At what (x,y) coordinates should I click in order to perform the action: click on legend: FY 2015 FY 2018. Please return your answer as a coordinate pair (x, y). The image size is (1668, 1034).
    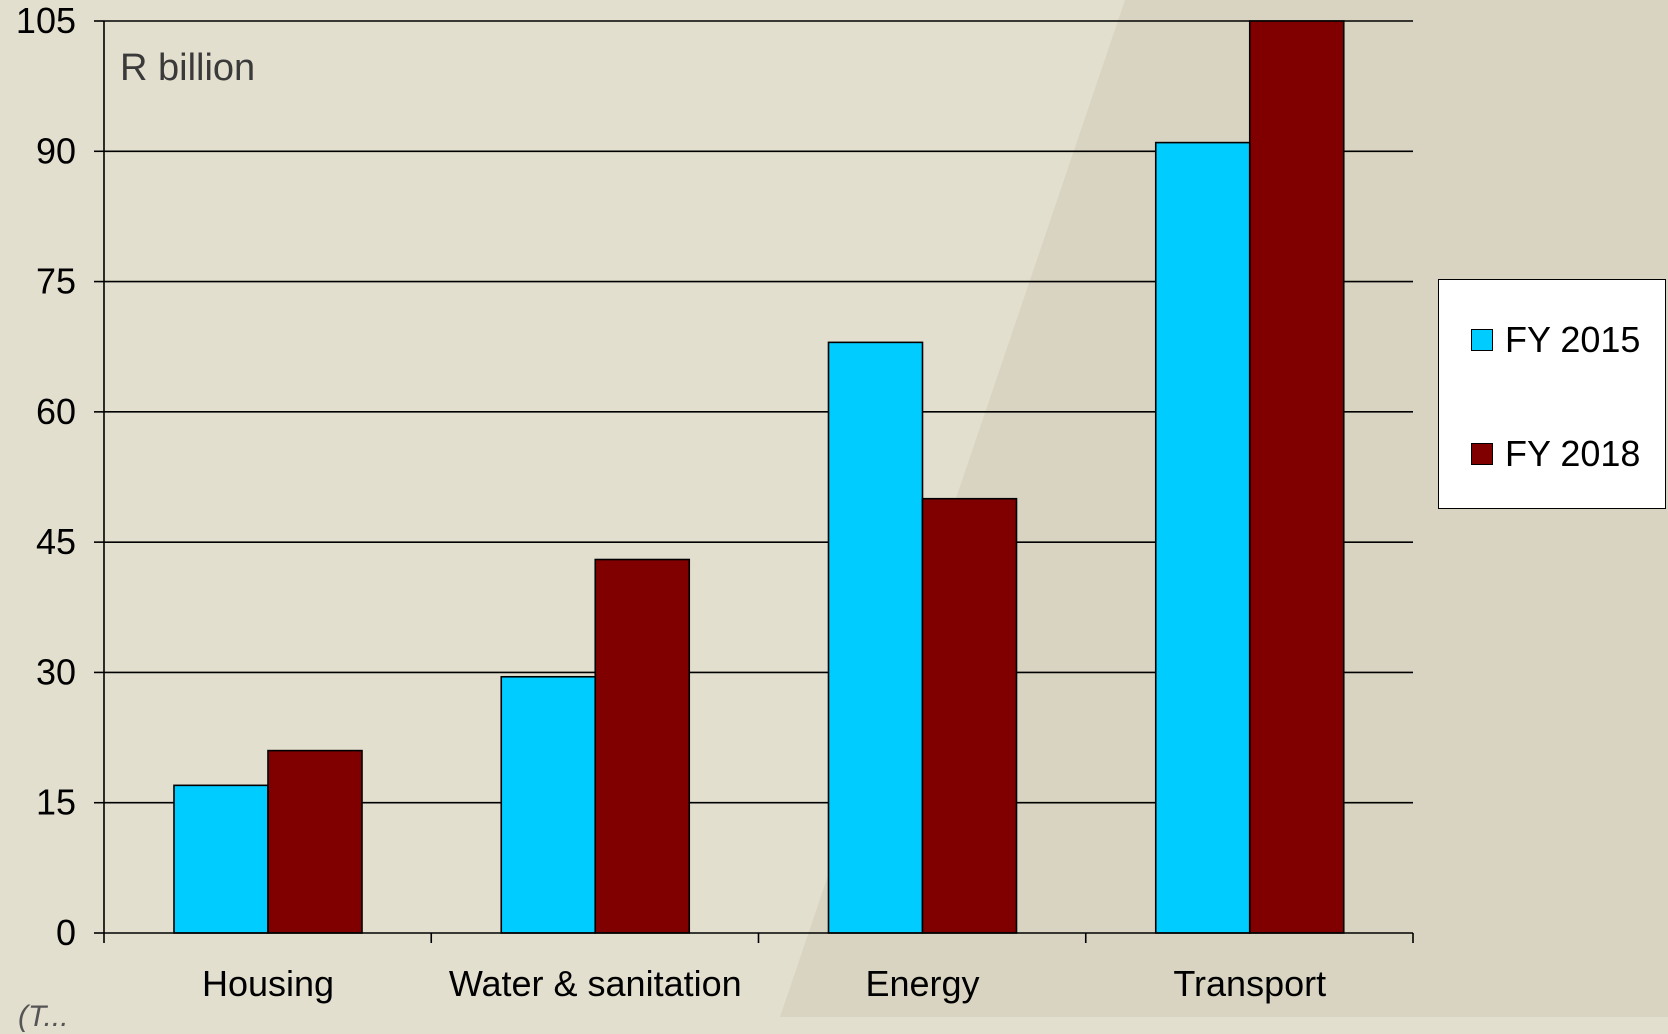
    Looking at the image, I should click on (1552, 394).